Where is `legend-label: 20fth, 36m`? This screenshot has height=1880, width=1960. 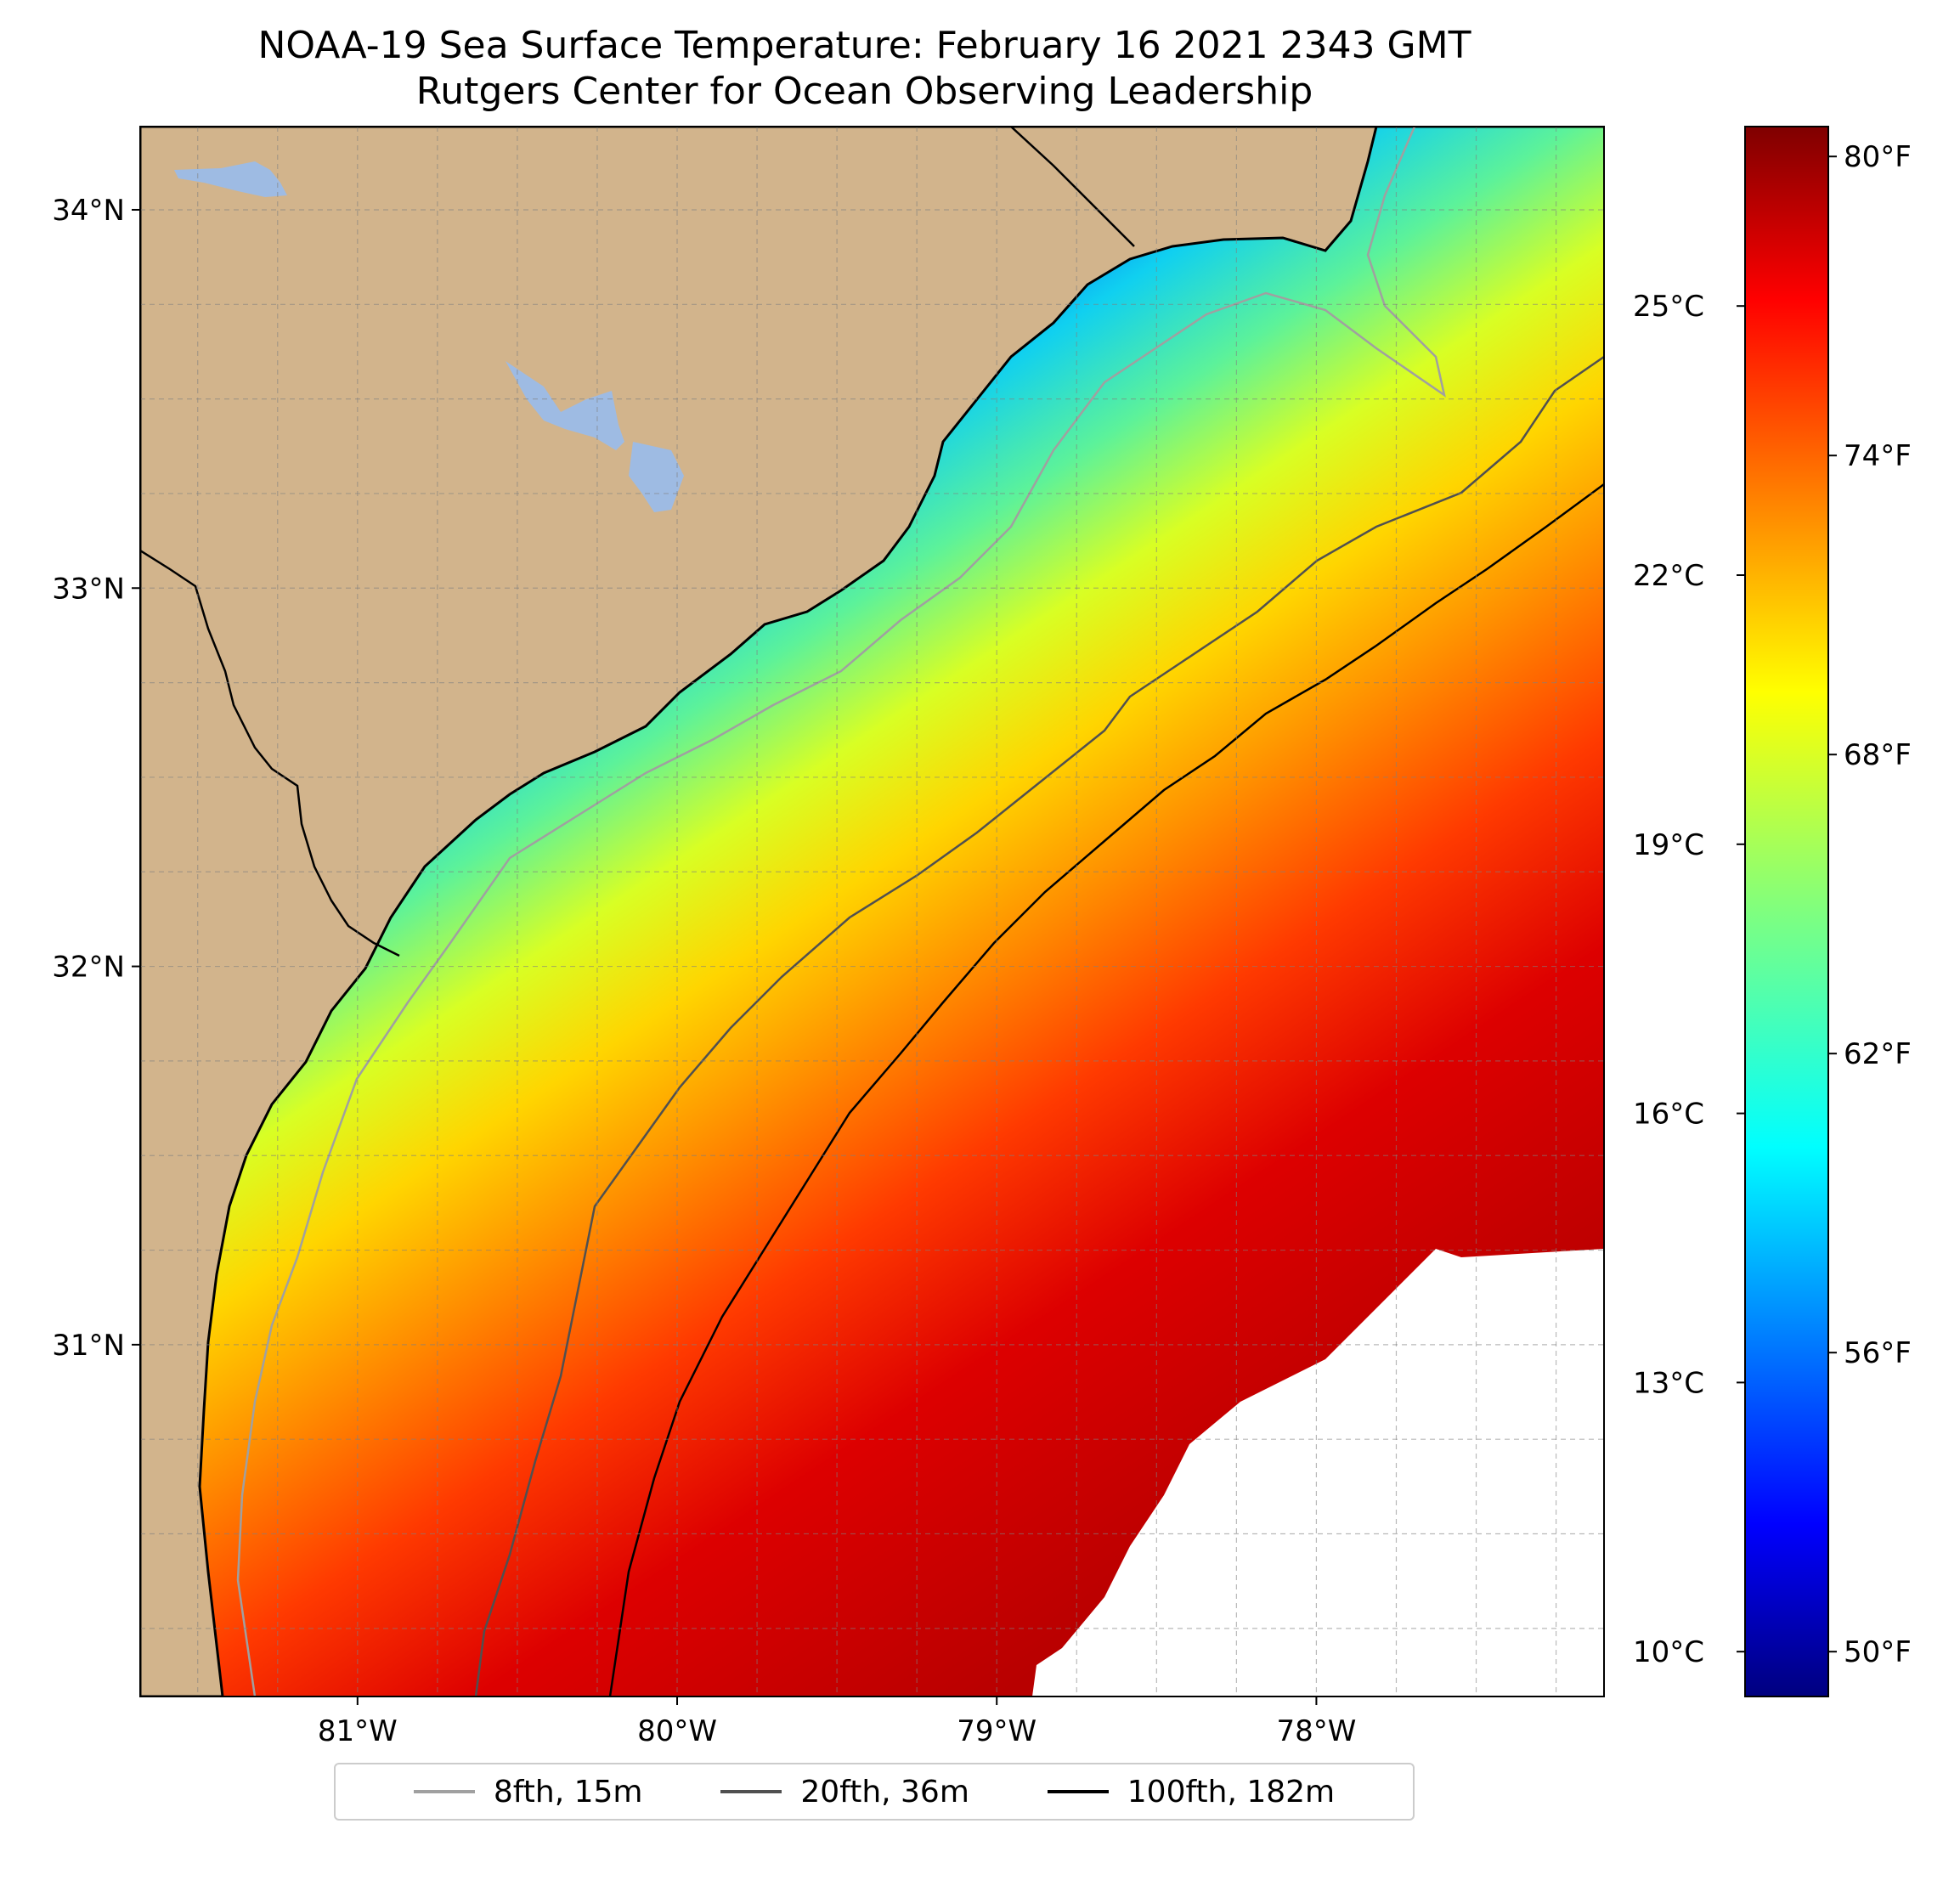
legend-label: 20fth, 36m is located at coordinates (885, 1791).